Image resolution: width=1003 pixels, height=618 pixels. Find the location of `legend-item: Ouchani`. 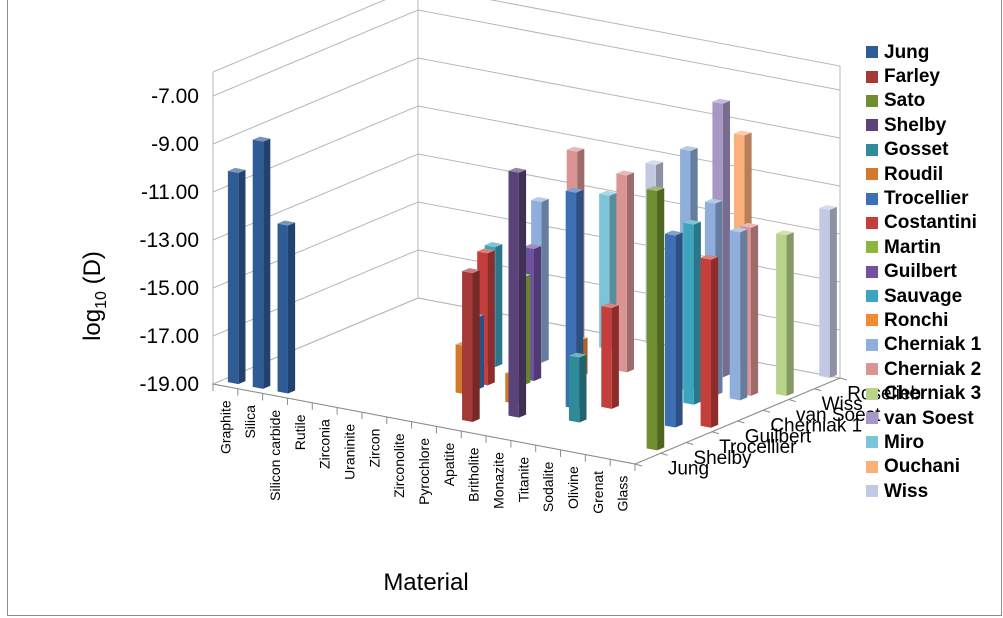

legend-item: Ouchani is located at coordinates (933, 467).